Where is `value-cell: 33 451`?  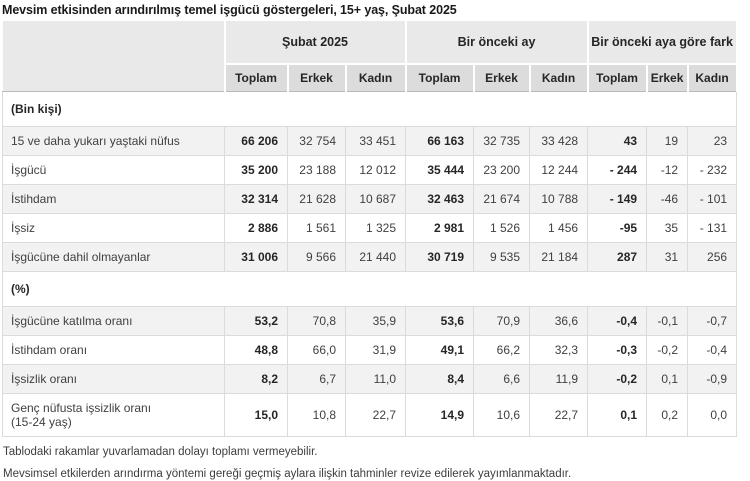
value-cell: 33 451 is located at coordinates (375, 141).